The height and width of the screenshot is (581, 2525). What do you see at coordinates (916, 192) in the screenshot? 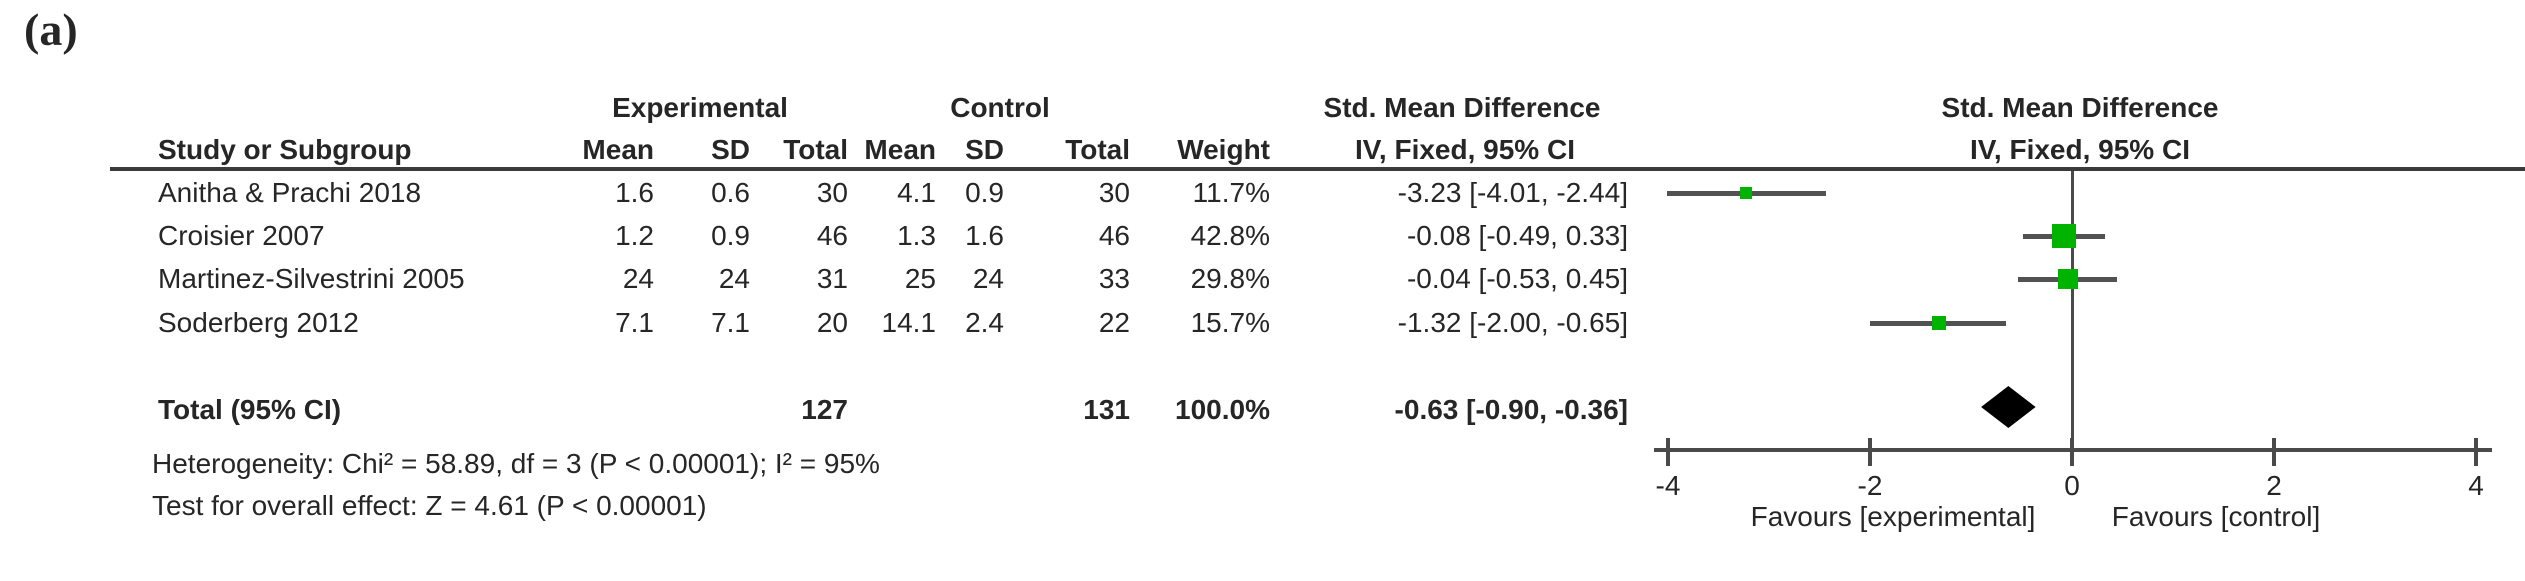
I see `cell-mean-control: 4.1` at bounding box center [916, 192].